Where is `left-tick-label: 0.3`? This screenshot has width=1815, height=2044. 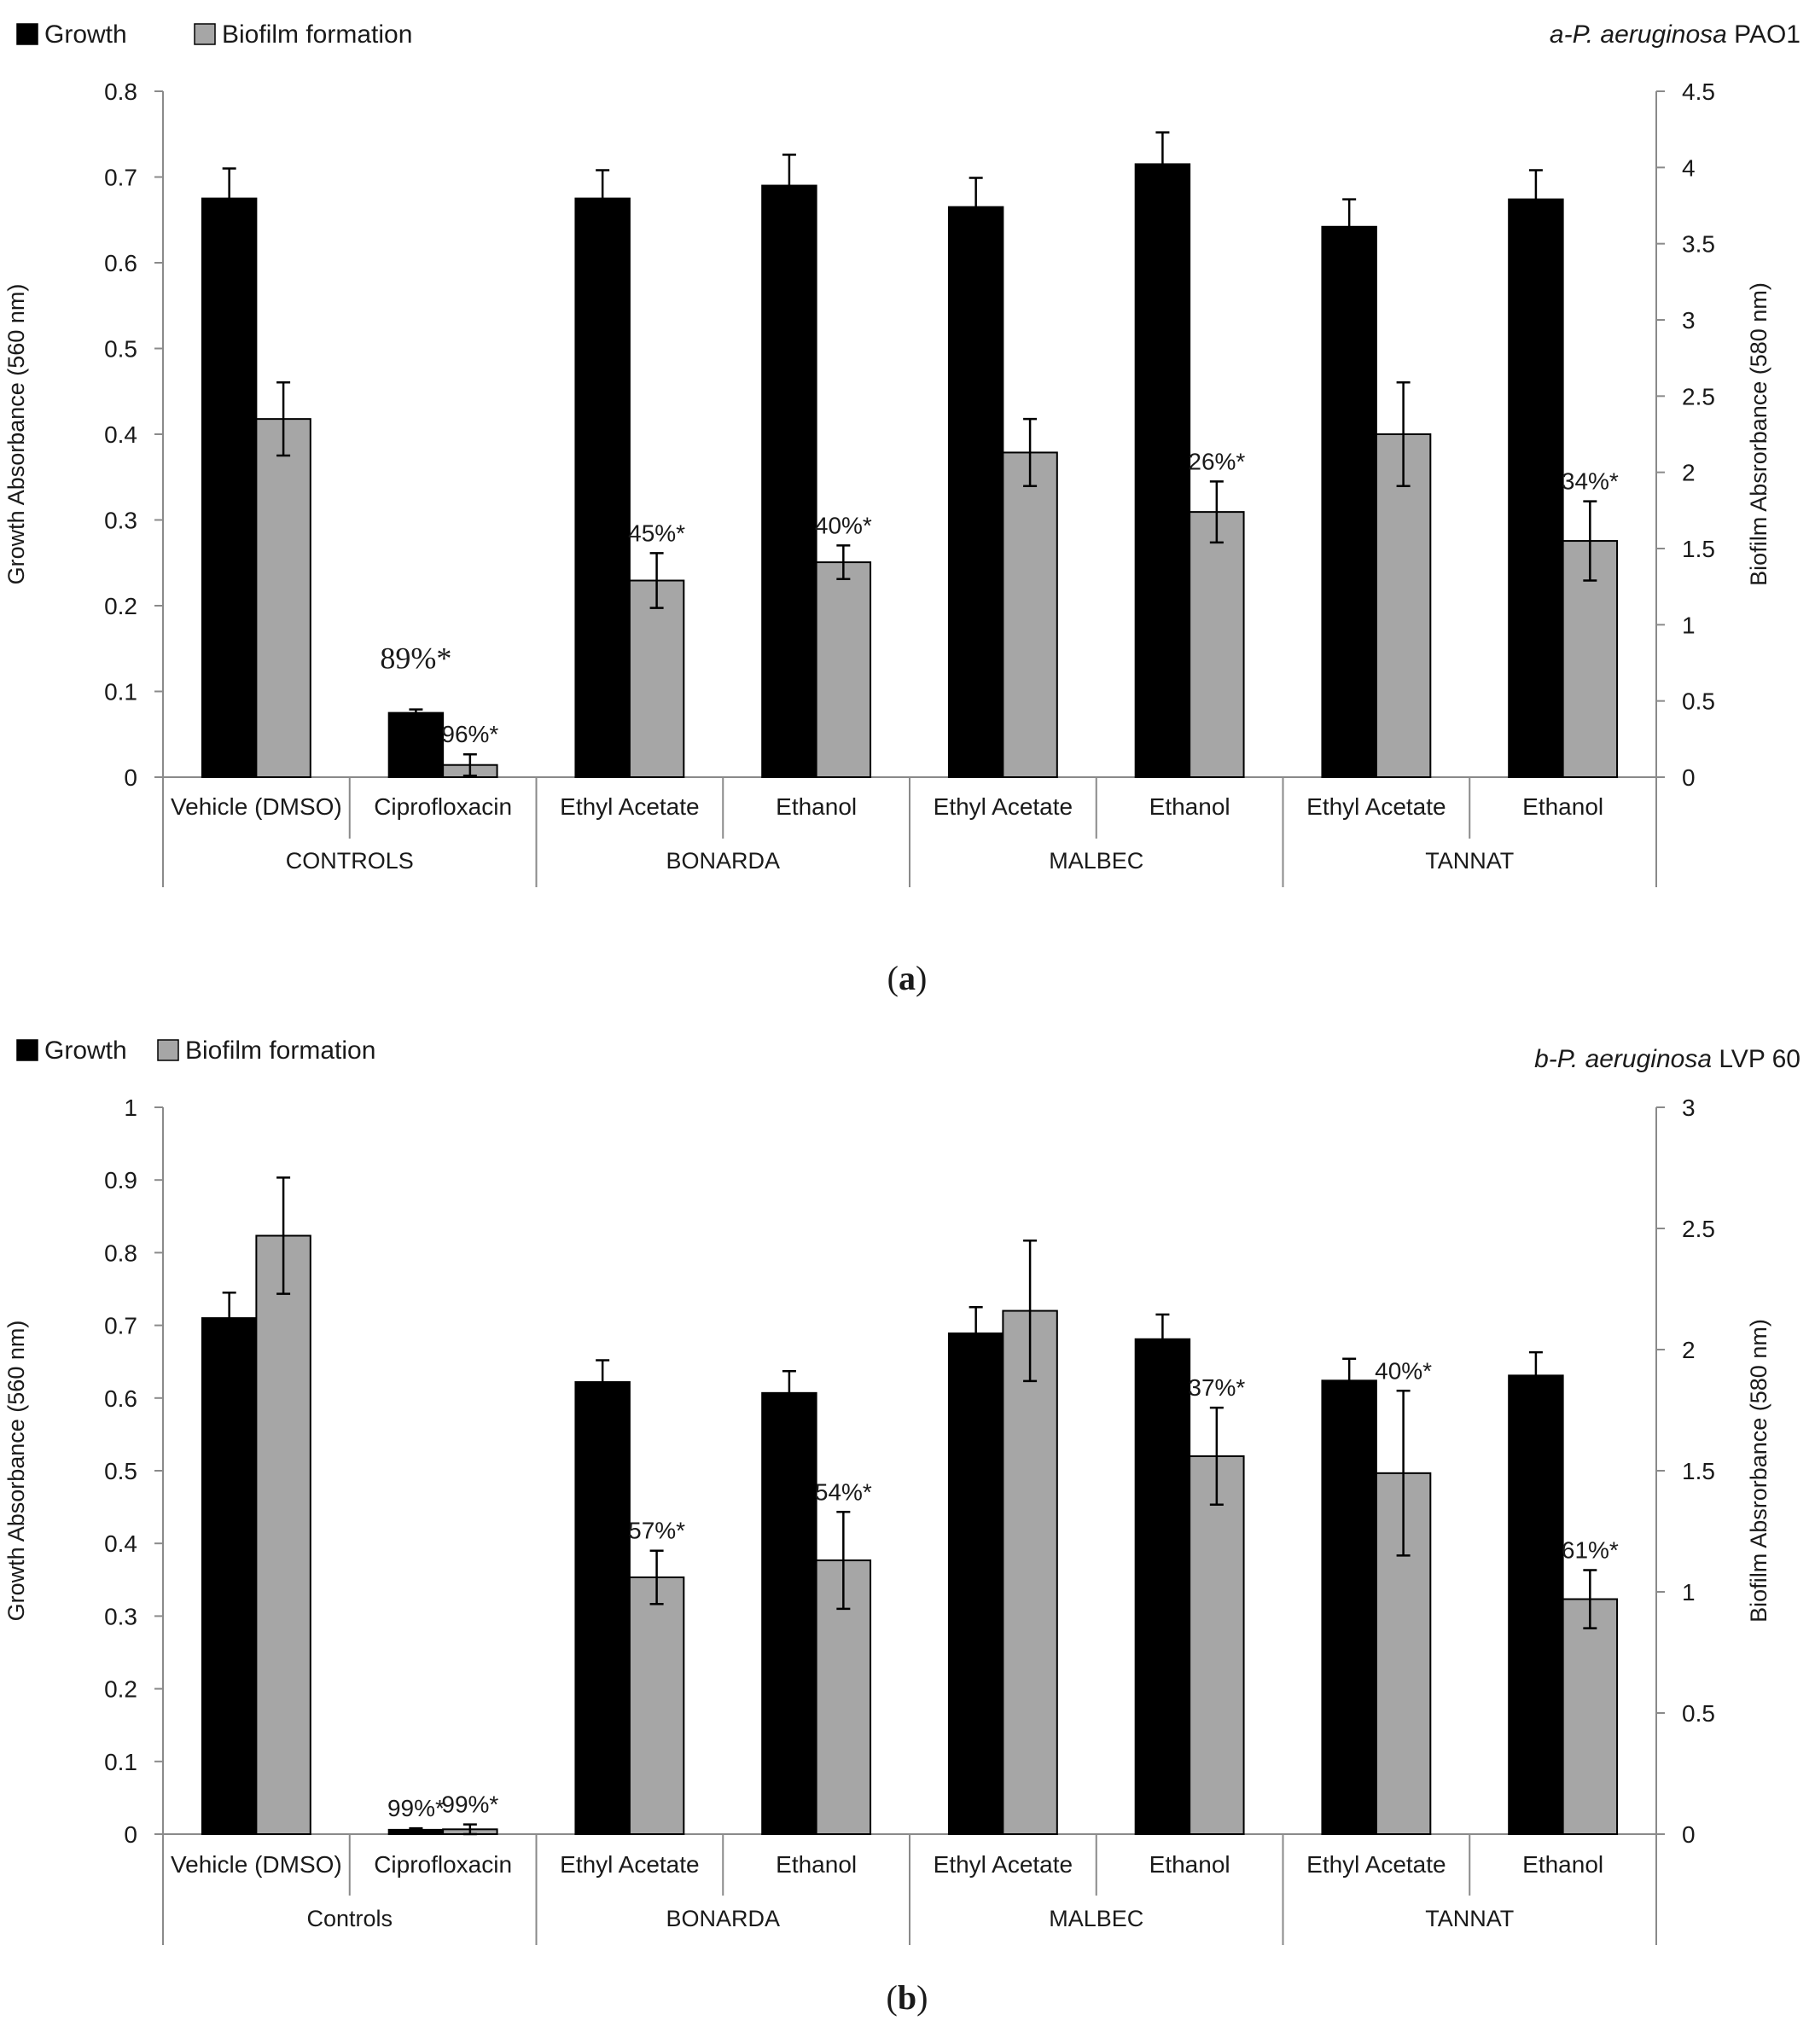 left-tick-label: 0.3 is located at coordinates (120, 1616).